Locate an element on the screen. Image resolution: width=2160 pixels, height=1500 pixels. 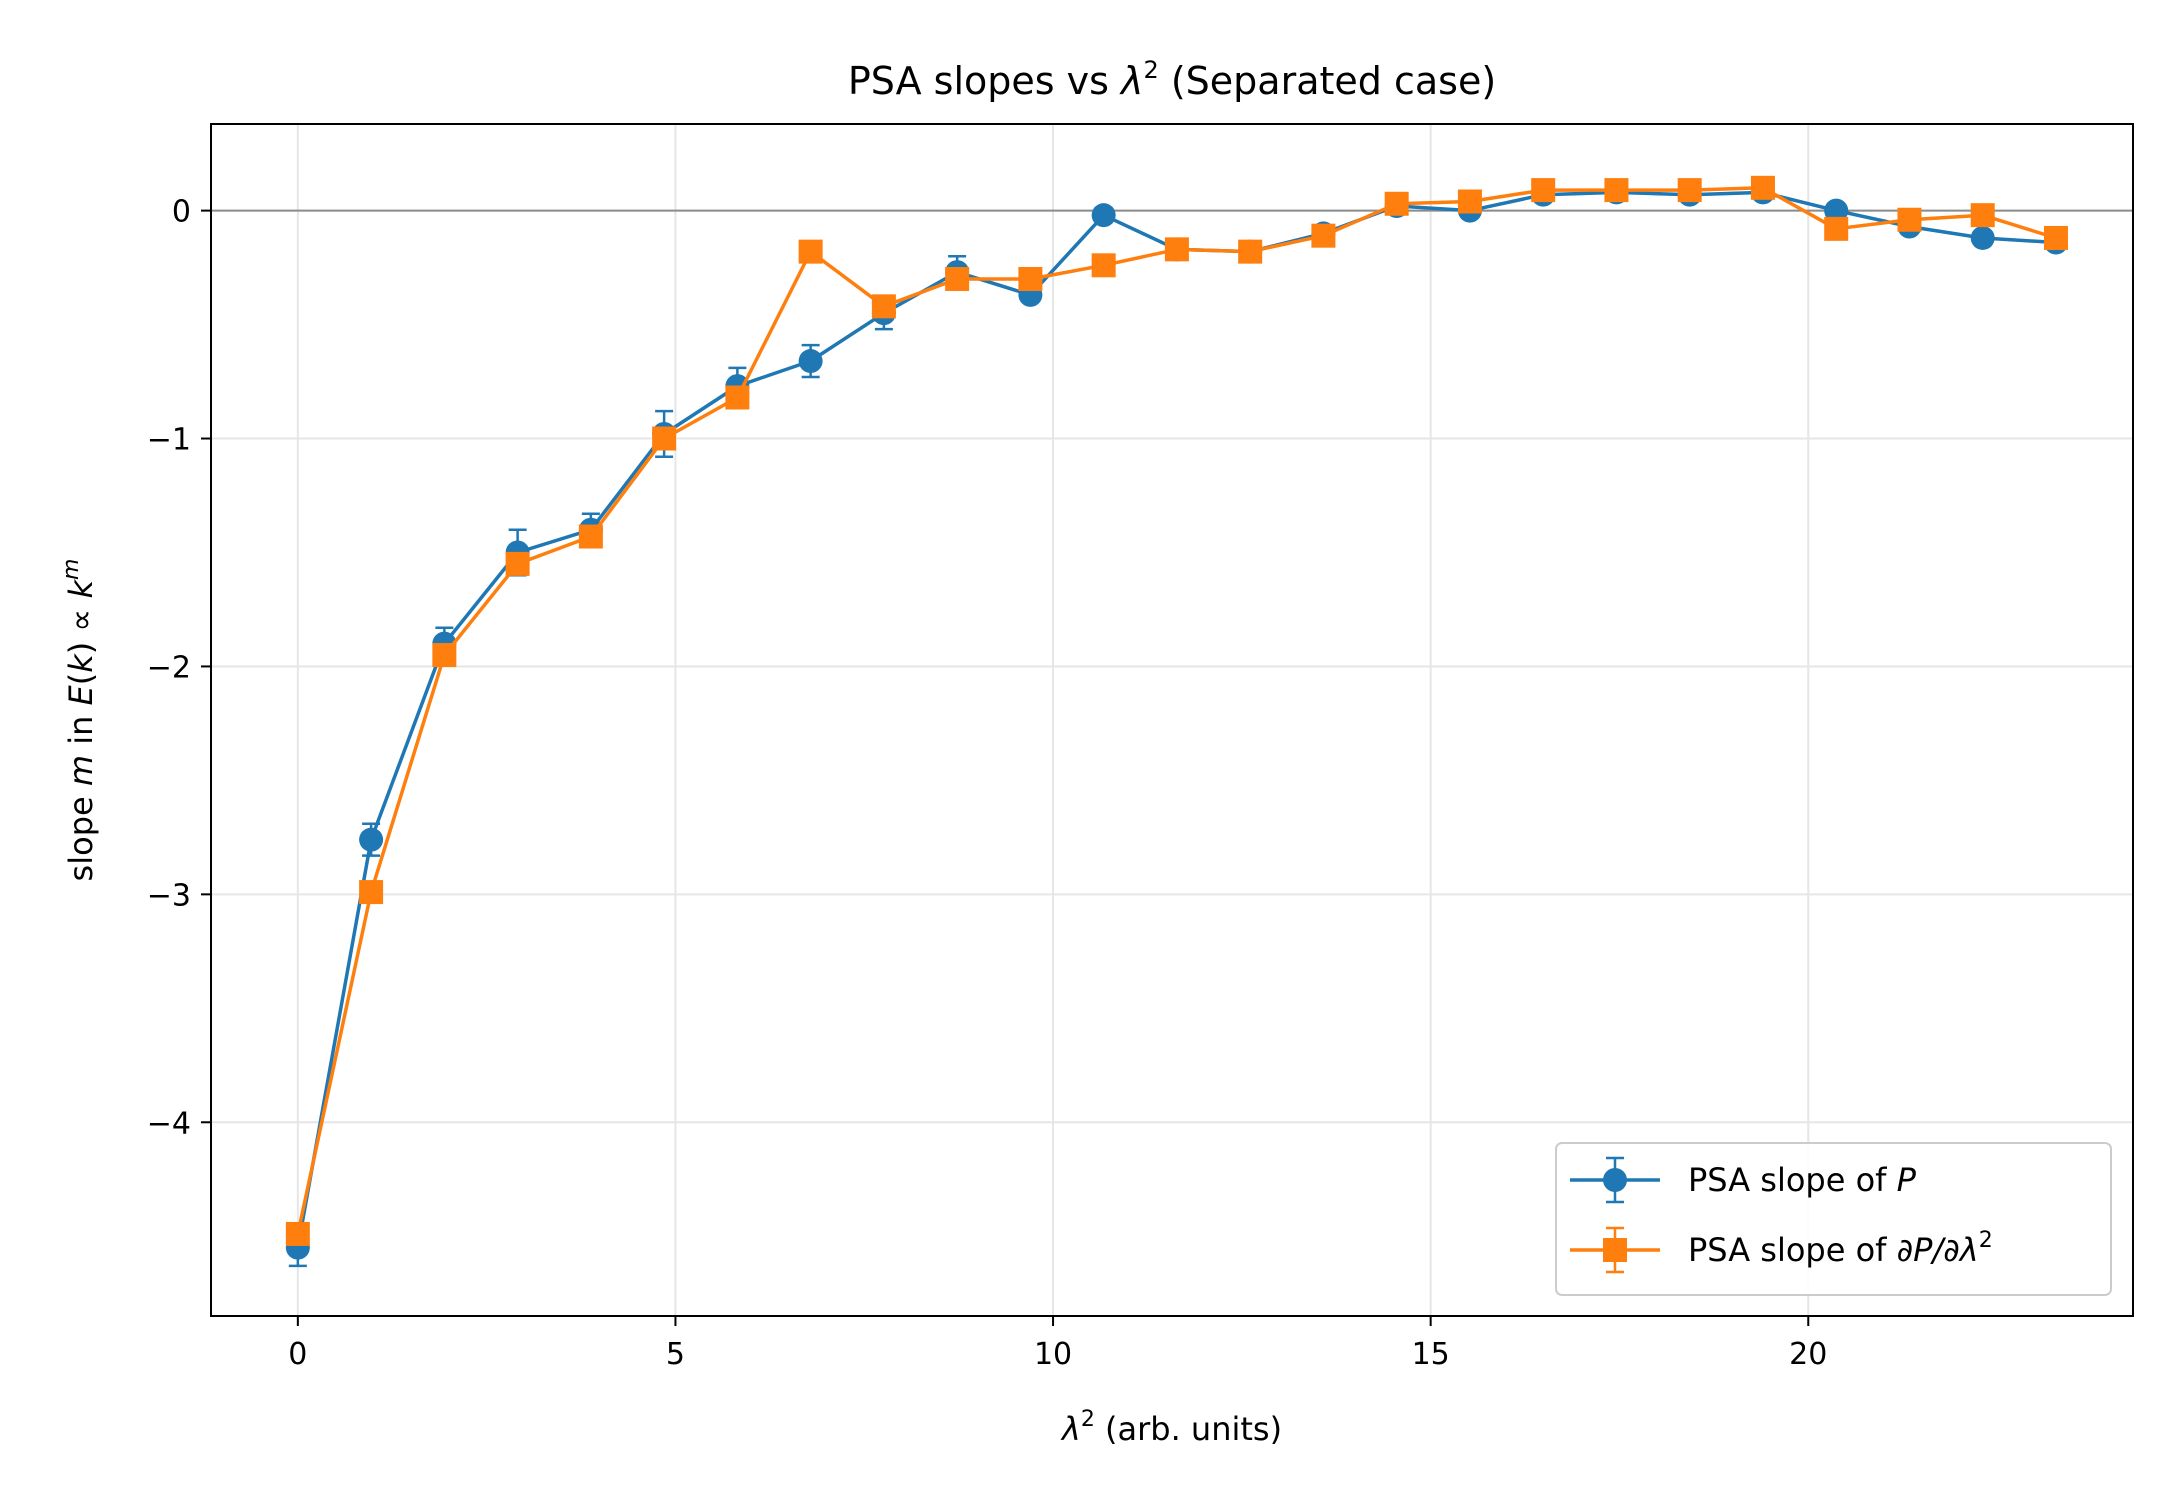
legend-box is located at coordinates (1833, 1219).